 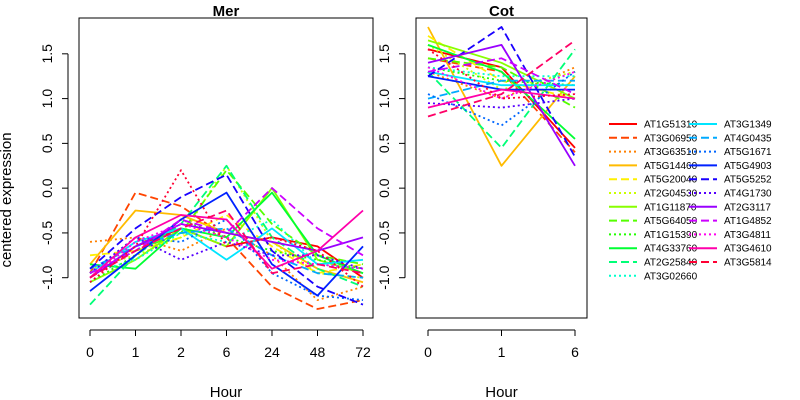 I want to click on legend-label: AT1G15390, so click(x=671, y=235).